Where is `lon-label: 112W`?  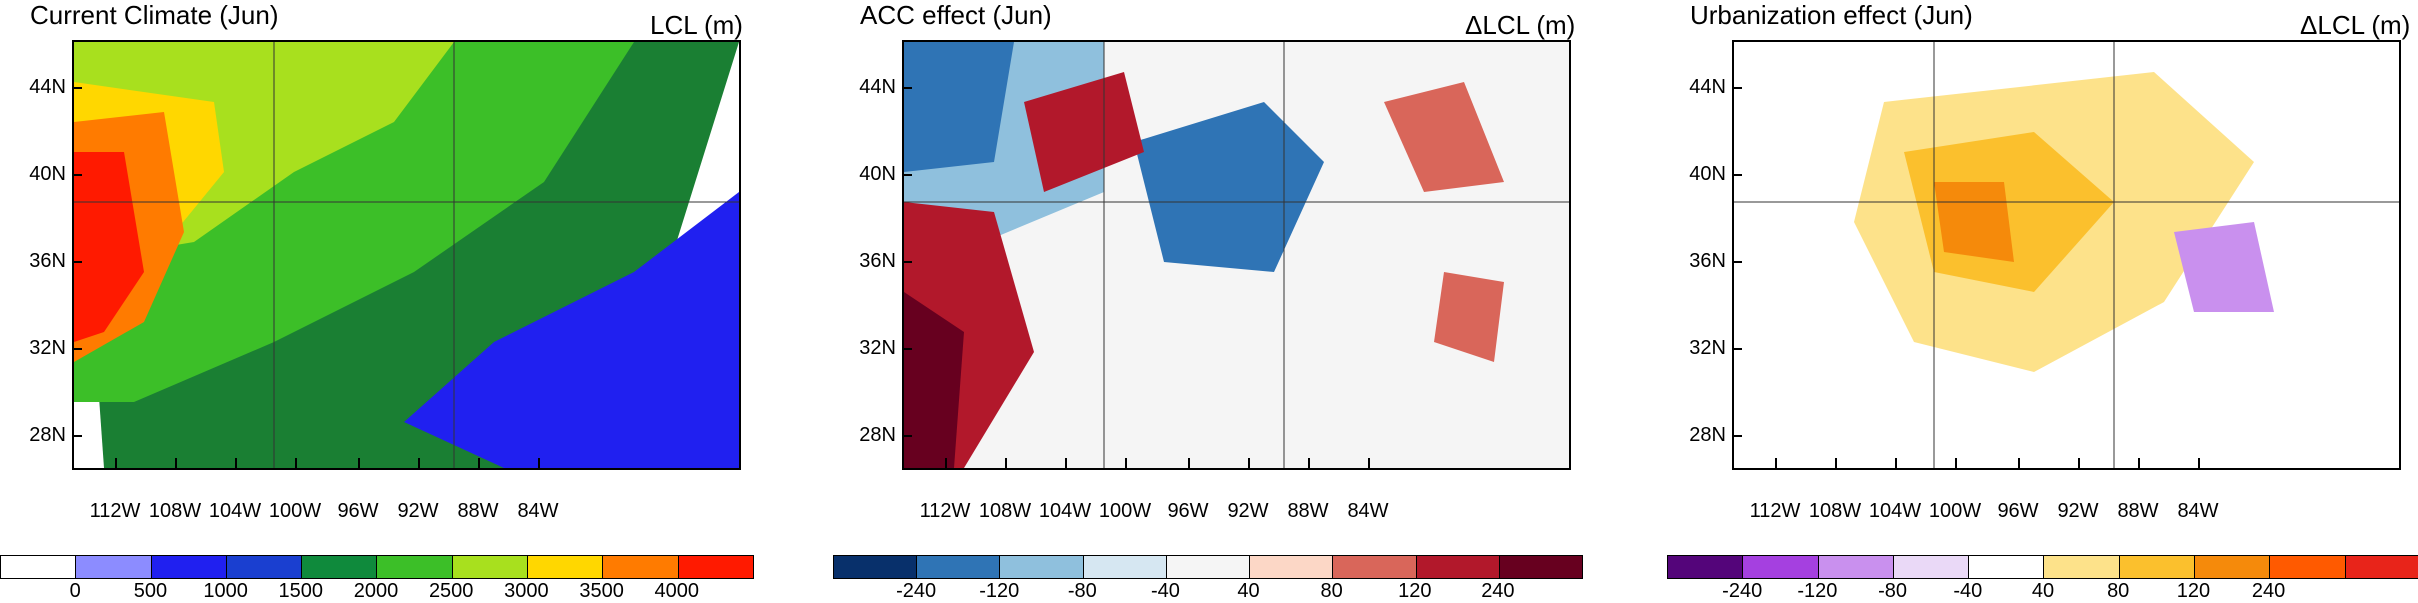 lon-label: 112W is located at coordinates (115, 511).